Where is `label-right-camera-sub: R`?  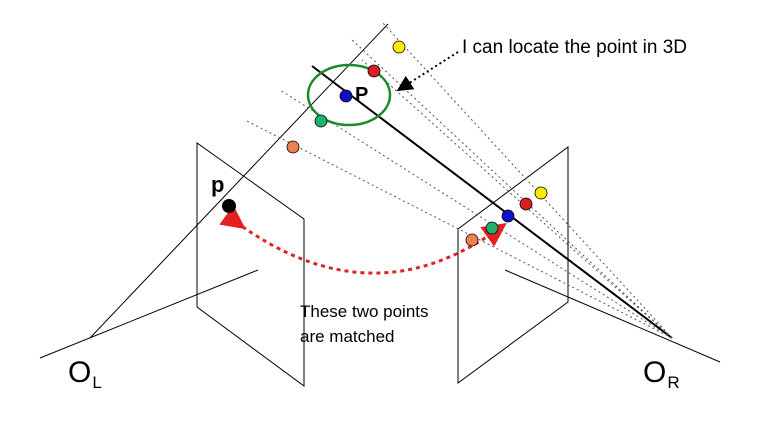
label-right-camera-sub: R is located at coordinates (673, 382).